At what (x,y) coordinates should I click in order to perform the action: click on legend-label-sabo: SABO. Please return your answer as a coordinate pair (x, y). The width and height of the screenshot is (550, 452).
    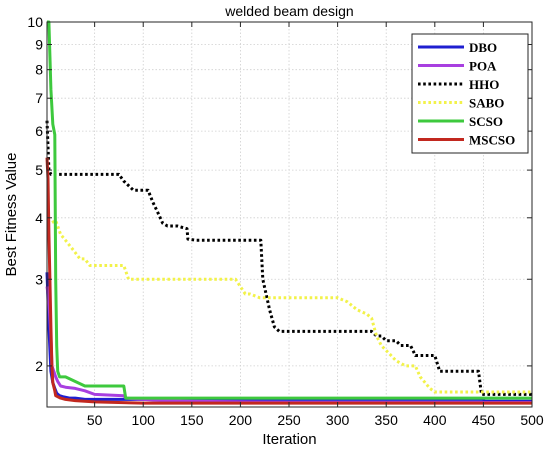
    Looking at the image, I should click on (486, 103).